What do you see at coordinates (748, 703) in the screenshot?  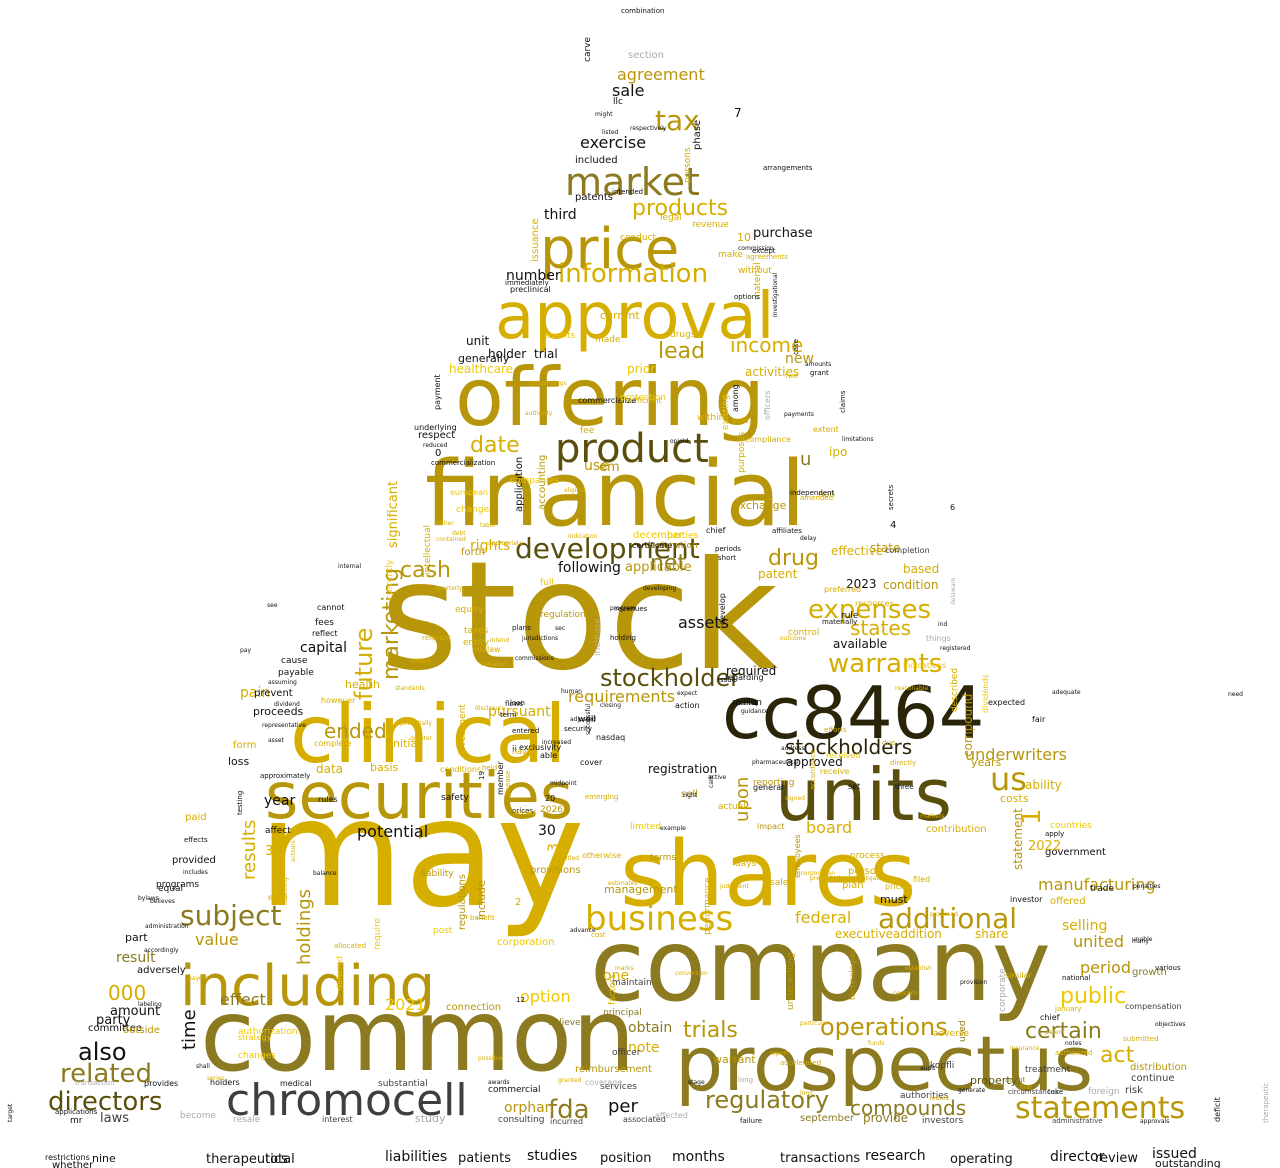 I see `cloud-word: unless` at bounding box center [748, 703].